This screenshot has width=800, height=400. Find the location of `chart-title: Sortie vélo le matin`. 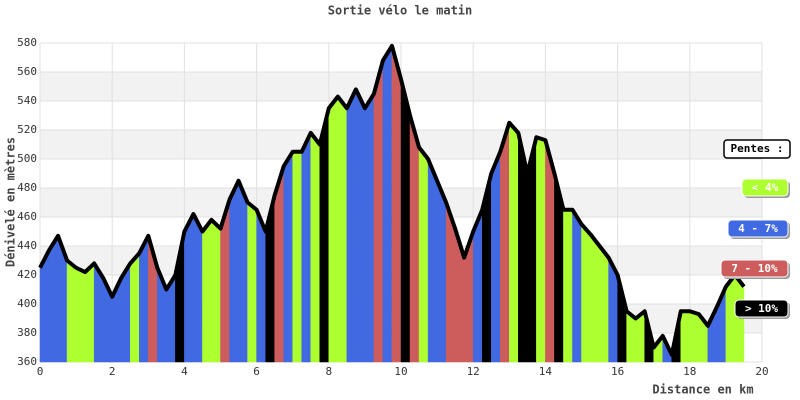

chart-title: Sortie vélo le matin is located at coordinates (400, 11).